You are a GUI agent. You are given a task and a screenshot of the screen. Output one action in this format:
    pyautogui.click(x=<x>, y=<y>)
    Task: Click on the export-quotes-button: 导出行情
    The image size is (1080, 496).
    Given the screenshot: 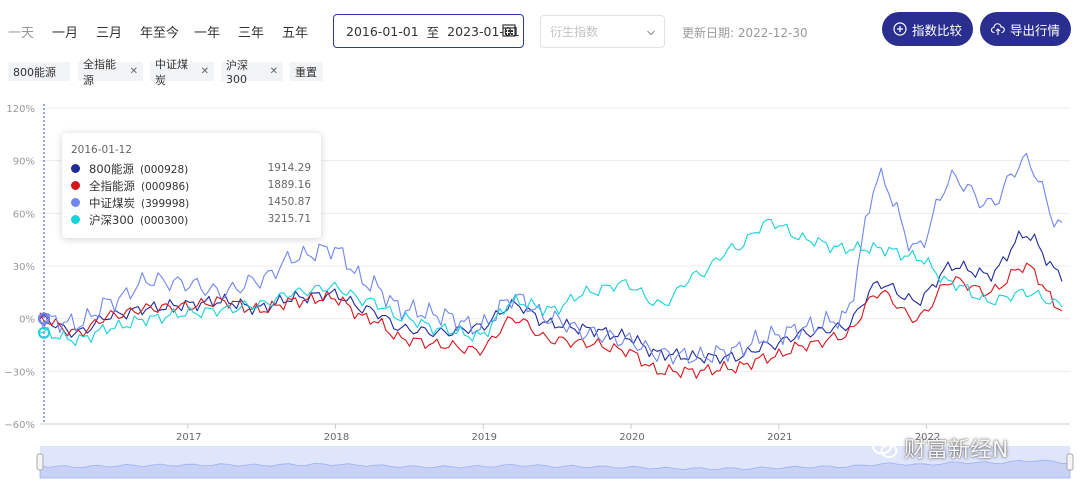 What is the action you would take?
    pyautogui.click(x=1025, y=29)
    